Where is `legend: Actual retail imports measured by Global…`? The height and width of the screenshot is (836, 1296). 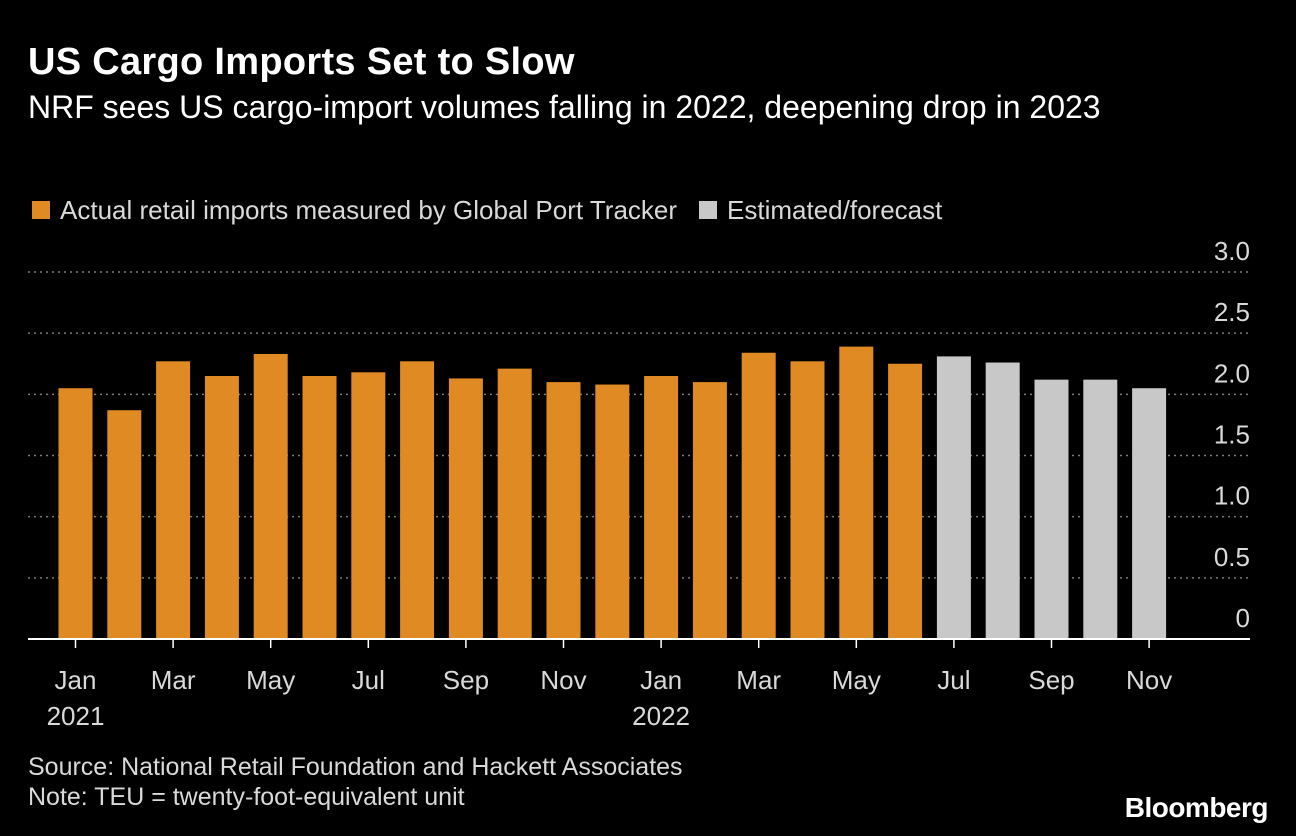 legend: Actual retail imports measured by Global… is located at coordinates (498, 210).